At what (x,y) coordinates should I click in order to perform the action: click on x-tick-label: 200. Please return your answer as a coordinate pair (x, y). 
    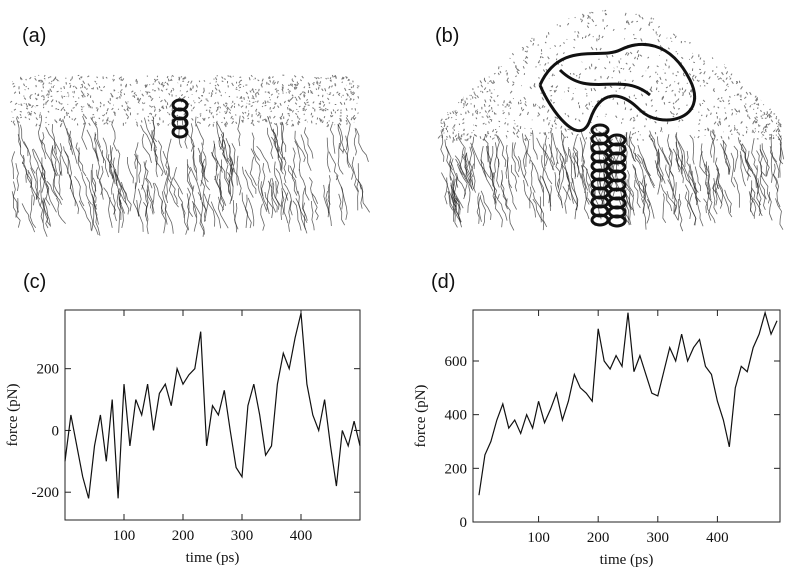
    Looking at the image, I should click on (183, 536).